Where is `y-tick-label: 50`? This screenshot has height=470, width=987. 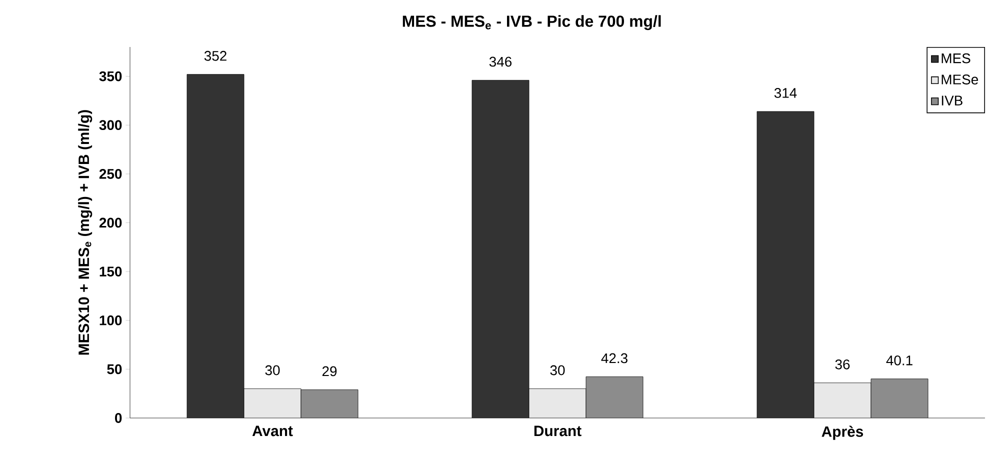 y-tick-label: 50 is located at coordinates (114, 369).